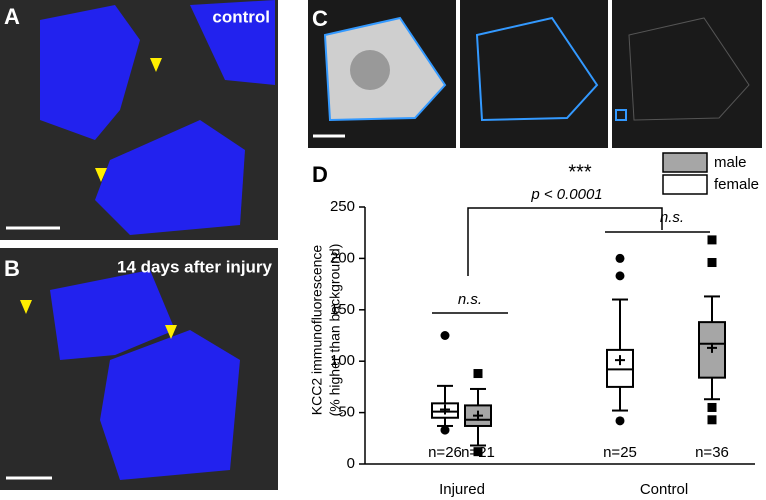 The width and height of the screenshot is (766, 500). Describe the element at coordinates (342, 206) in the screenshot. I see `y-tick-label: 250` at that location.